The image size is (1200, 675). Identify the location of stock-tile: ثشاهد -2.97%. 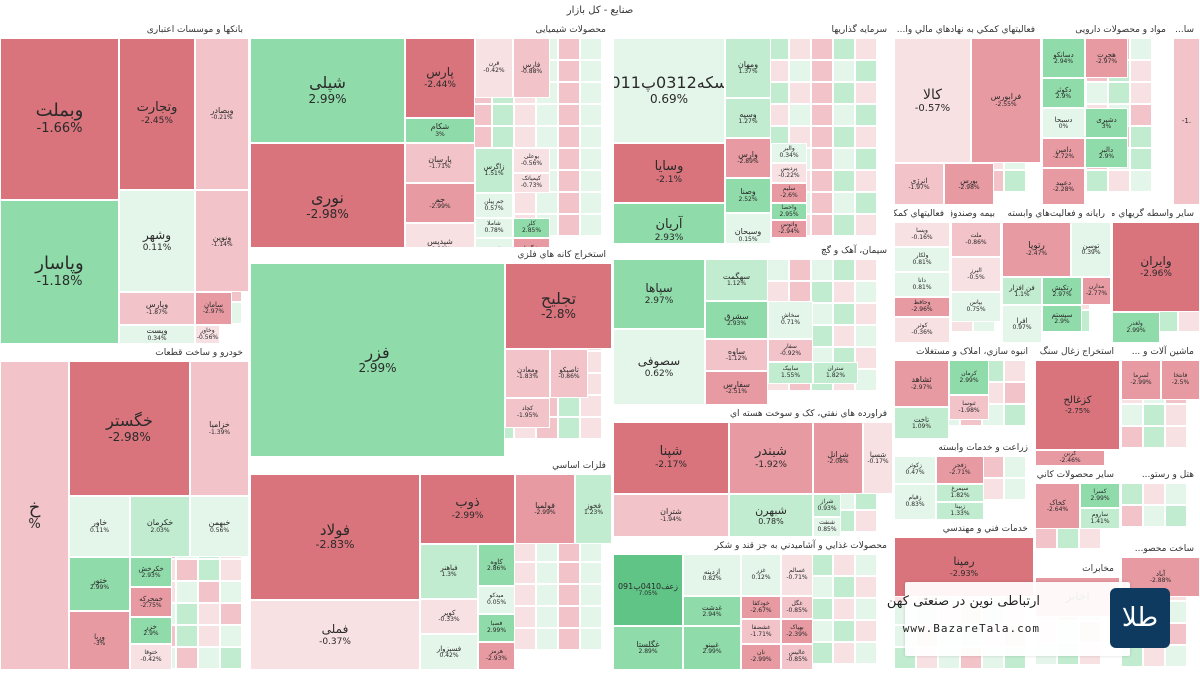
(921, 383).